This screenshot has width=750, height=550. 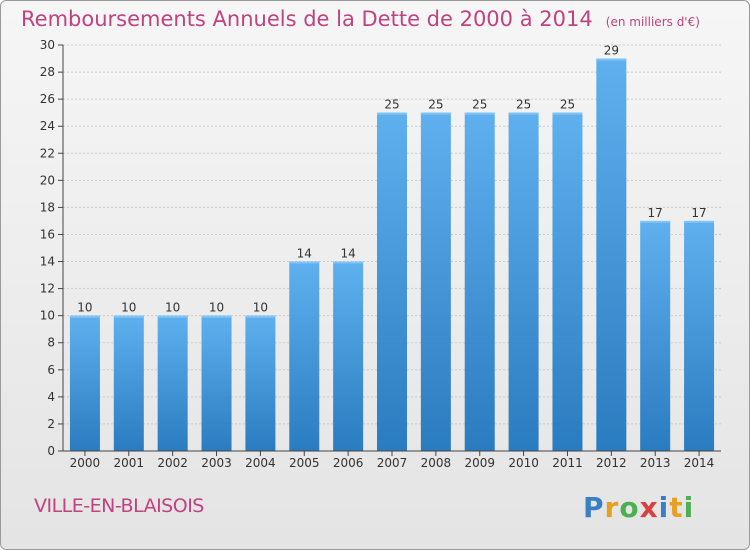 What do you see at coordinates (594, 507) in the screenshot?
I see `logo-letter: P` at bounding box center [594, 507].